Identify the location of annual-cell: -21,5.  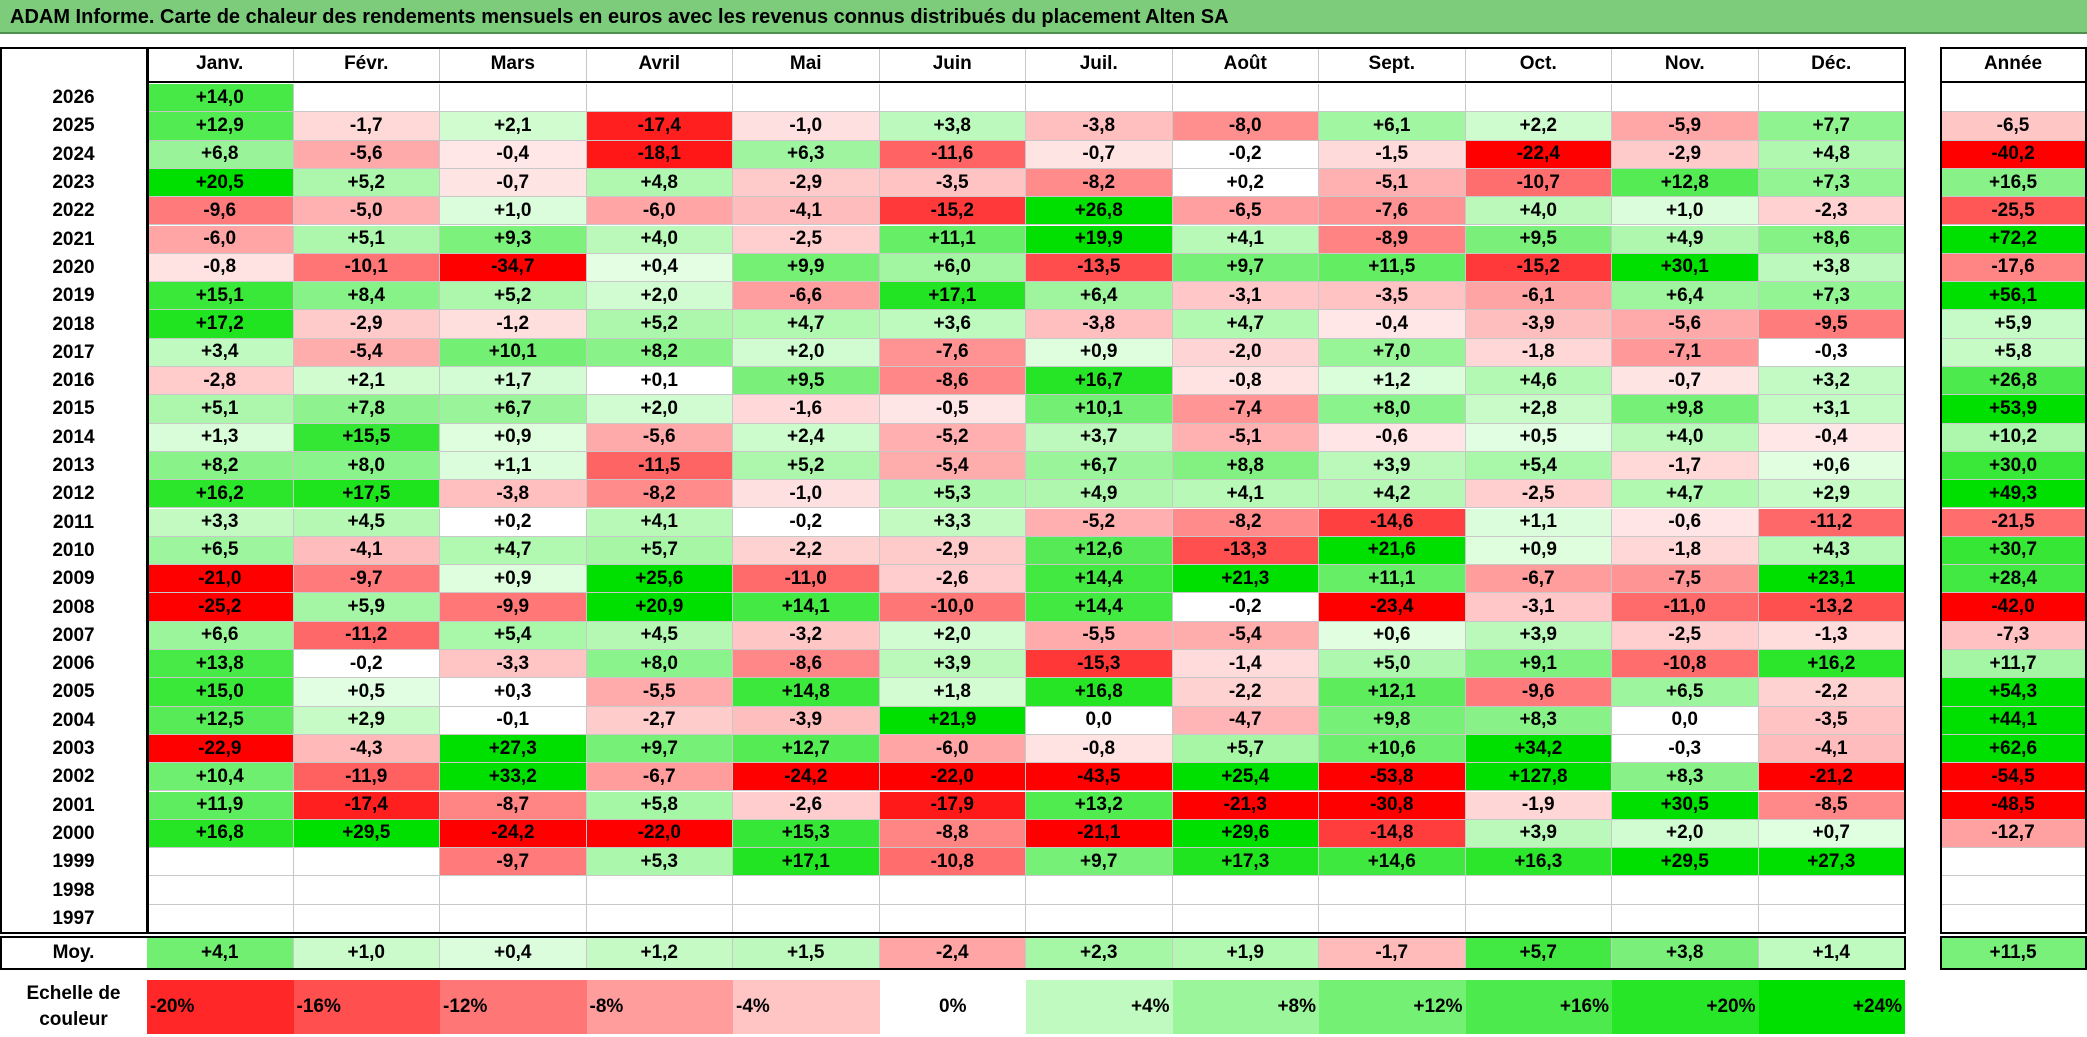
(2013, 522).